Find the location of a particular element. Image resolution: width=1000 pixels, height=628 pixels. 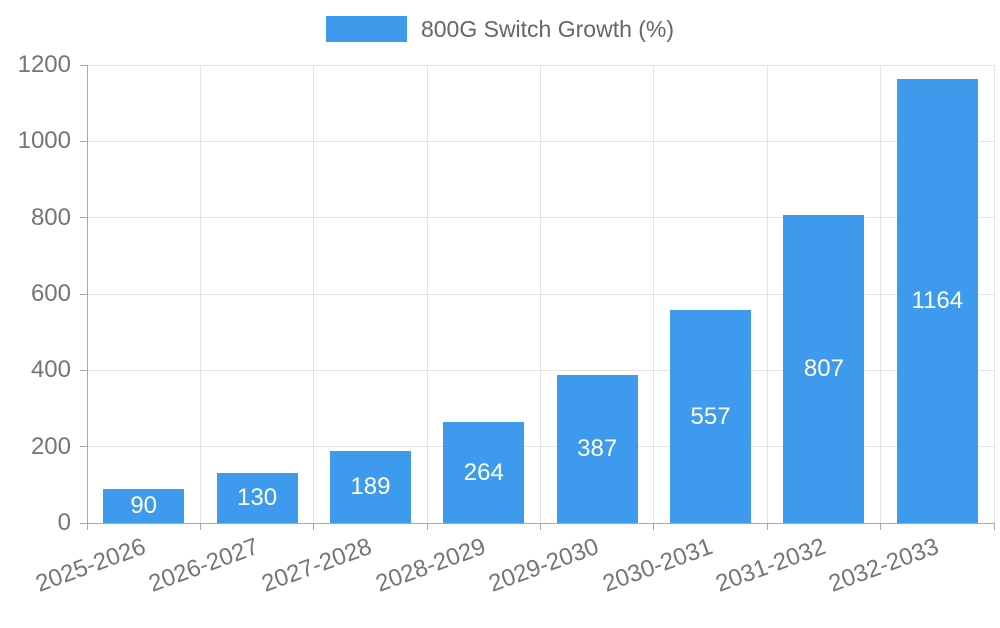

y-tick-label: 600 is located at coordinates (50, 293).